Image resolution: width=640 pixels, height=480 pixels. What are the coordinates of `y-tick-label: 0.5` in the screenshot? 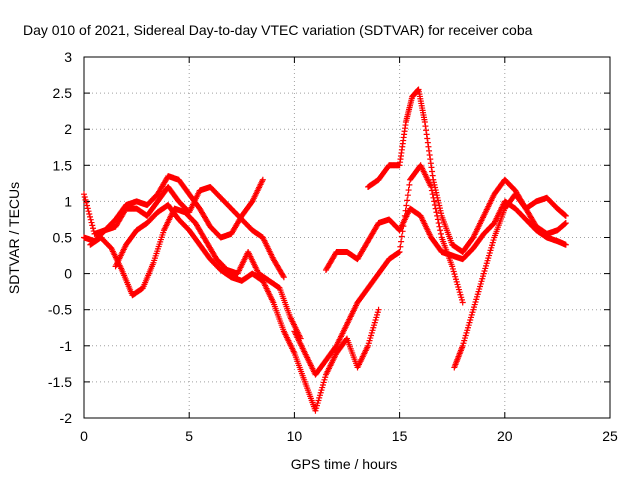 It's located at (63, 238).